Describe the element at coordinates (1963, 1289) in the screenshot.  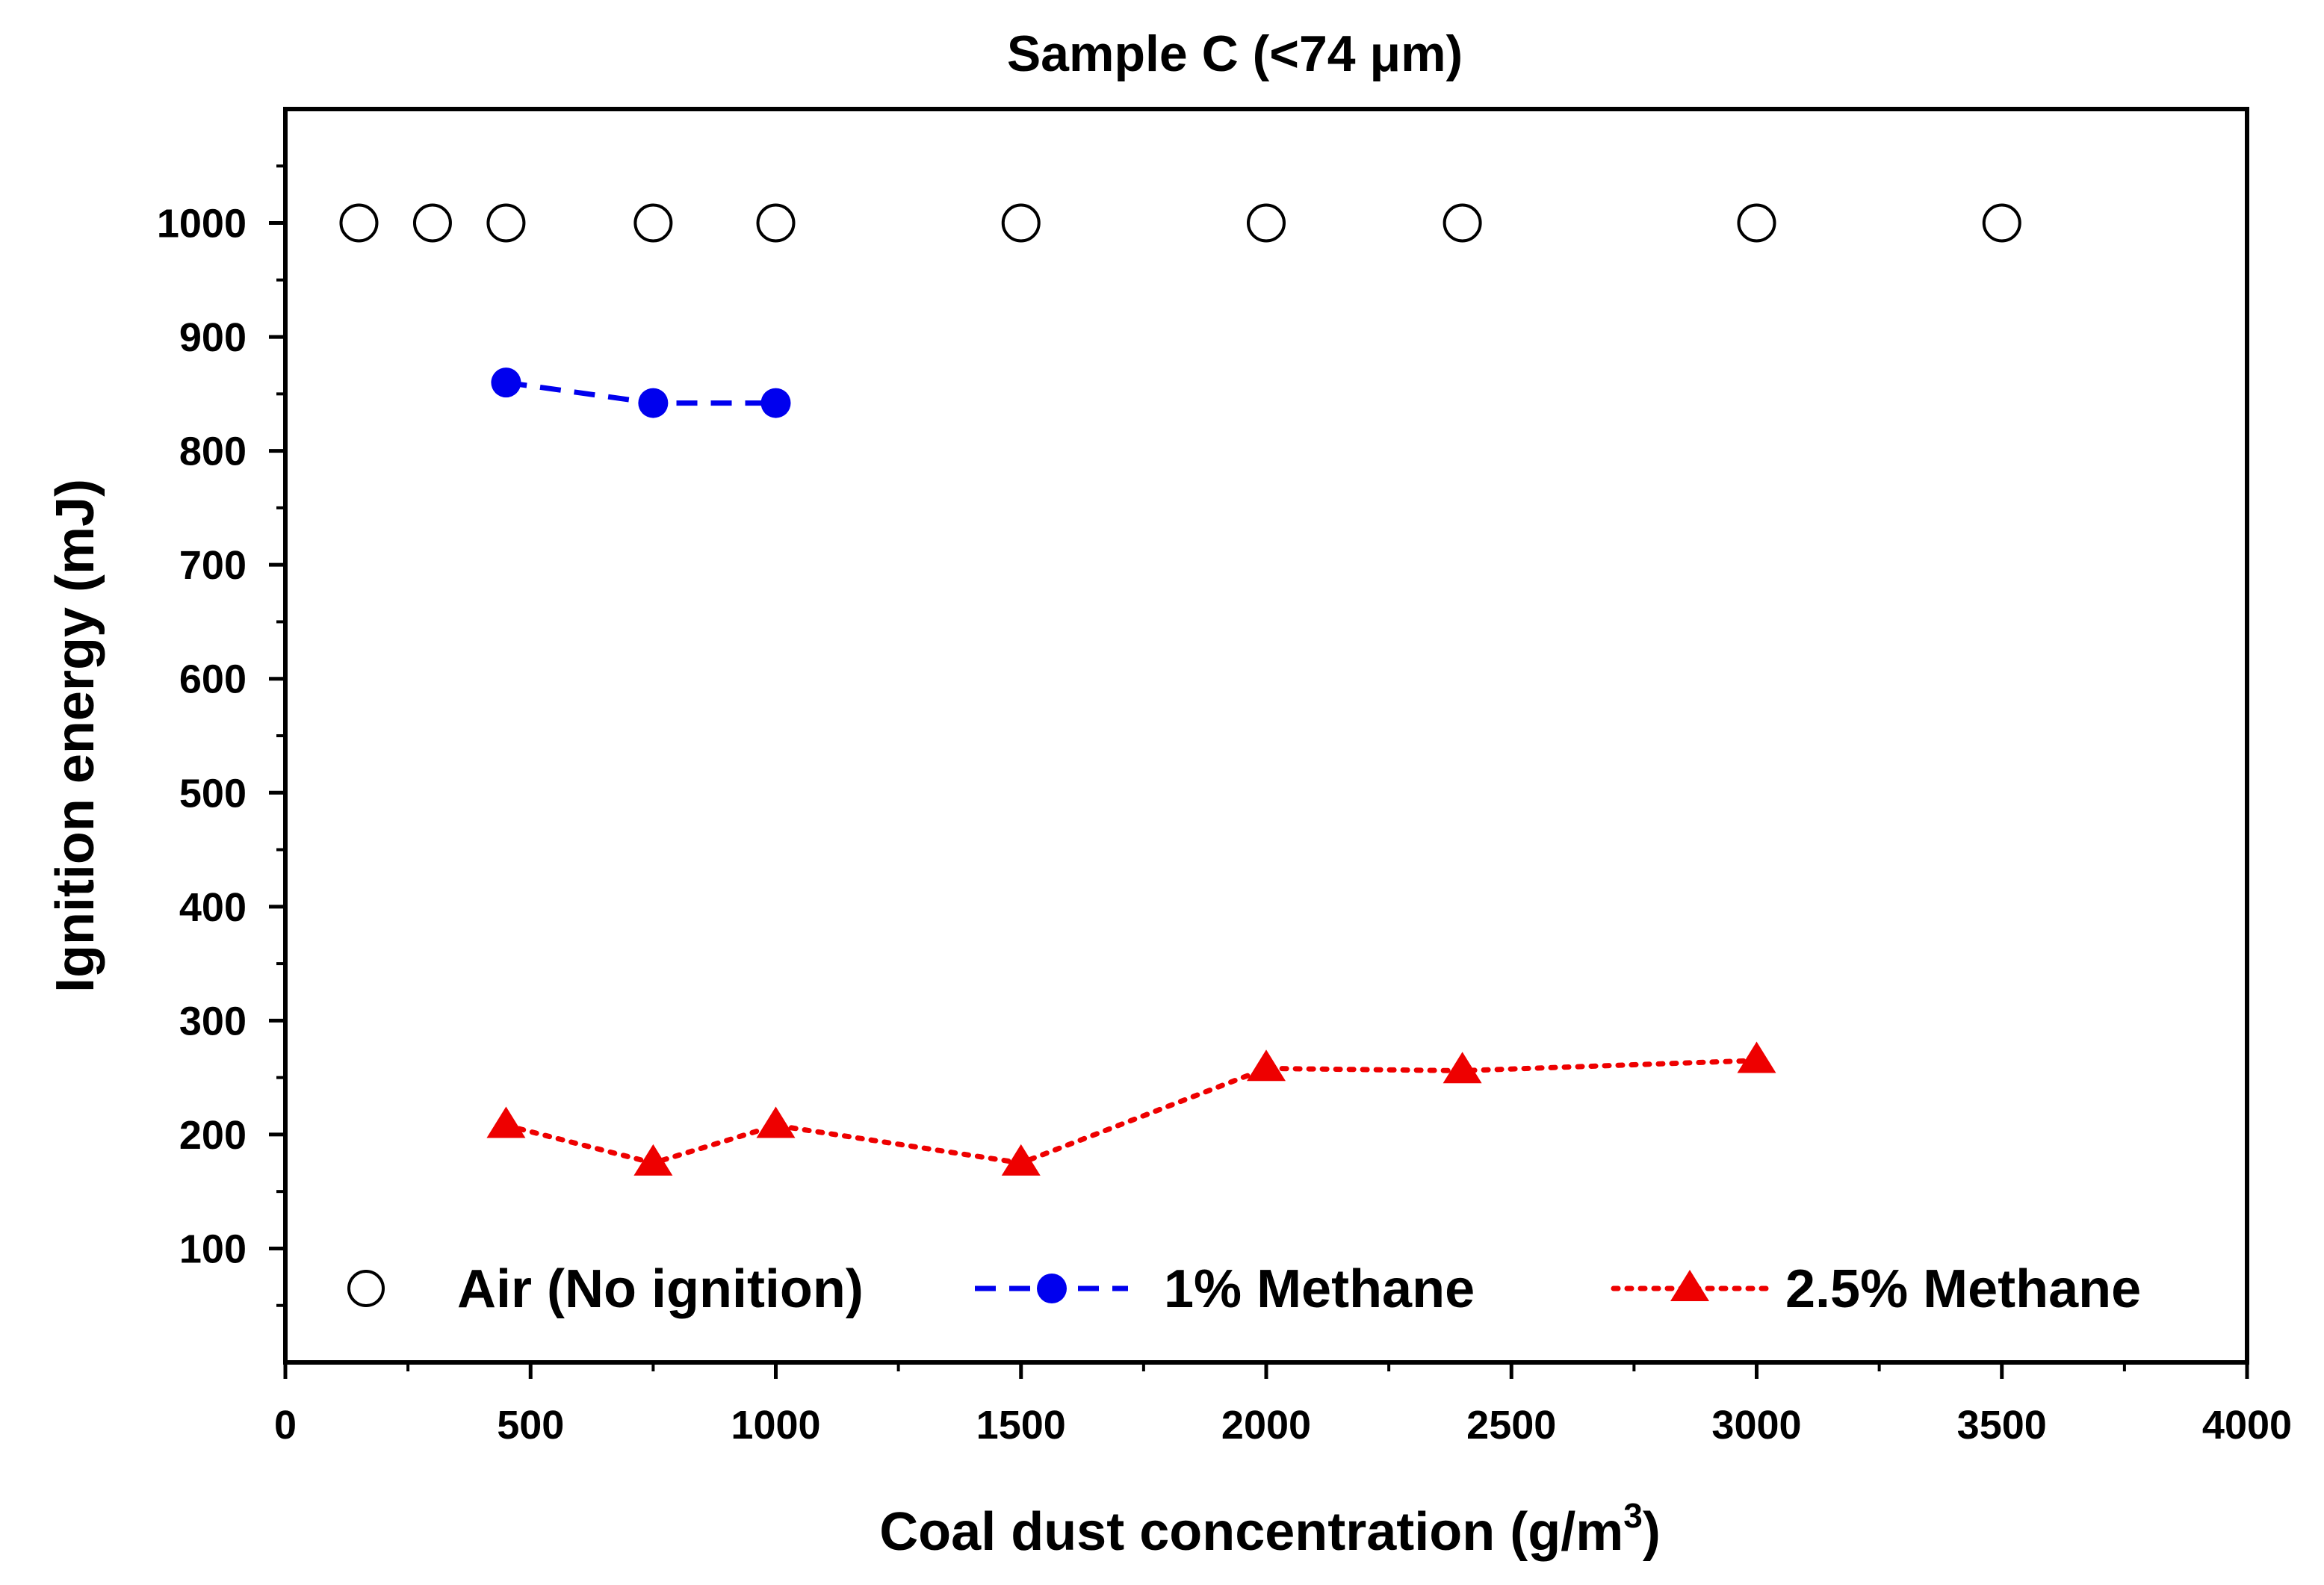
I see `legend-label-2-5pct-methane: 2.5% Methane` at that location.